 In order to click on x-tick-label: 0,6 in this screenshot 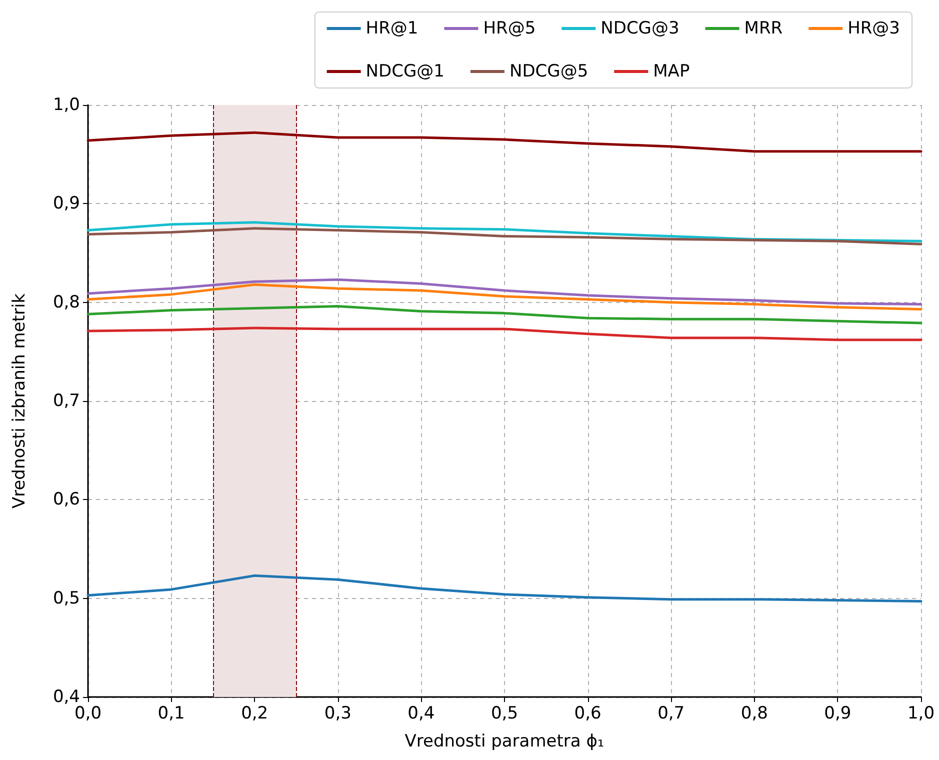, I will do `click(588, 714)`.